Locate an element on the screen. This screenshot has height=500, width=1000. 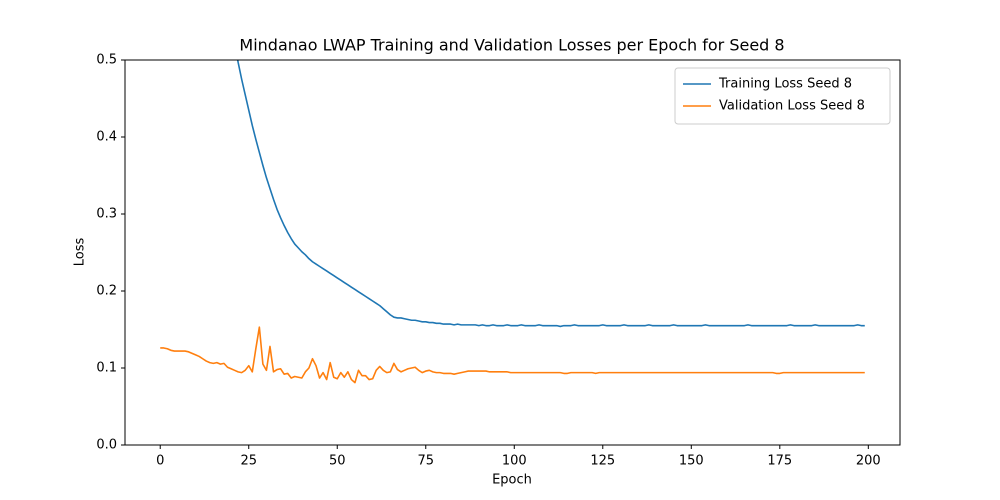
y-tick-label: 0.5 is located at coordinates (106, 60).